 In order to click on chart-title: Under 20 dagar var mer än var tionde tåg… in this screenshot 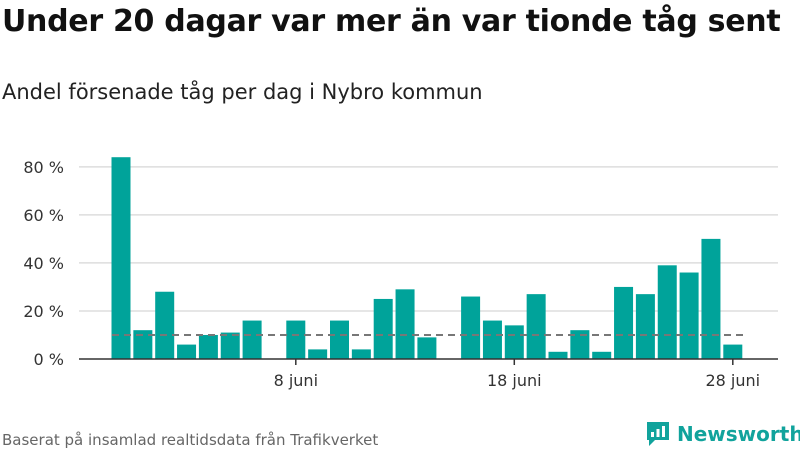, I will do `click(391, 21)`.